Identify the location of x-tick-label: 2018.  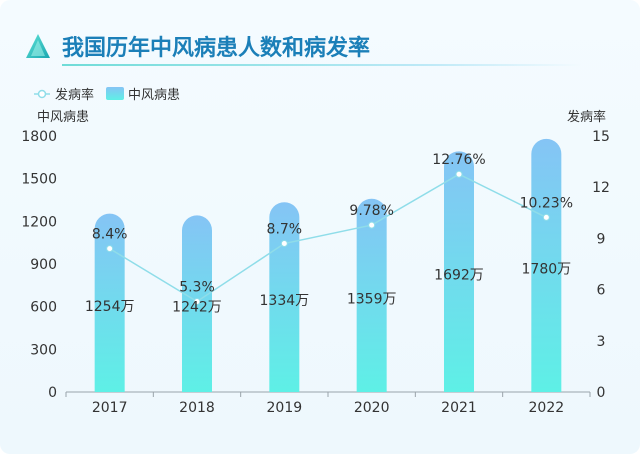
(197, 408).